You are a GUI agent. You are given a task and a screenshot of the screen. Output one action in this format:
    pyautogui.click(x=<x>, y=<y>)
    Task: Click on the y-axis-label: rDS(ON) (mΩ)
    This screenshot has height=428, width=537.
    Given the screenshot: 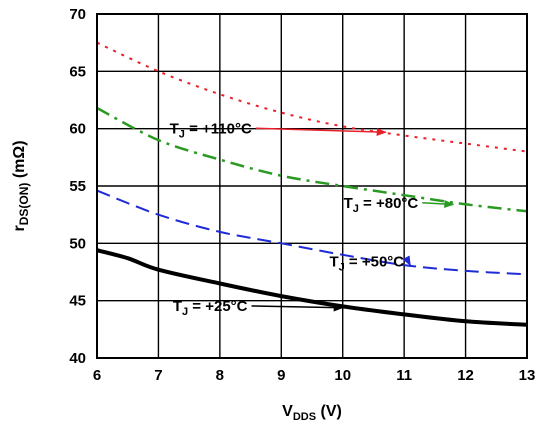 What is the action you would take?
    pyautogui.click(x=21, y=185)
    